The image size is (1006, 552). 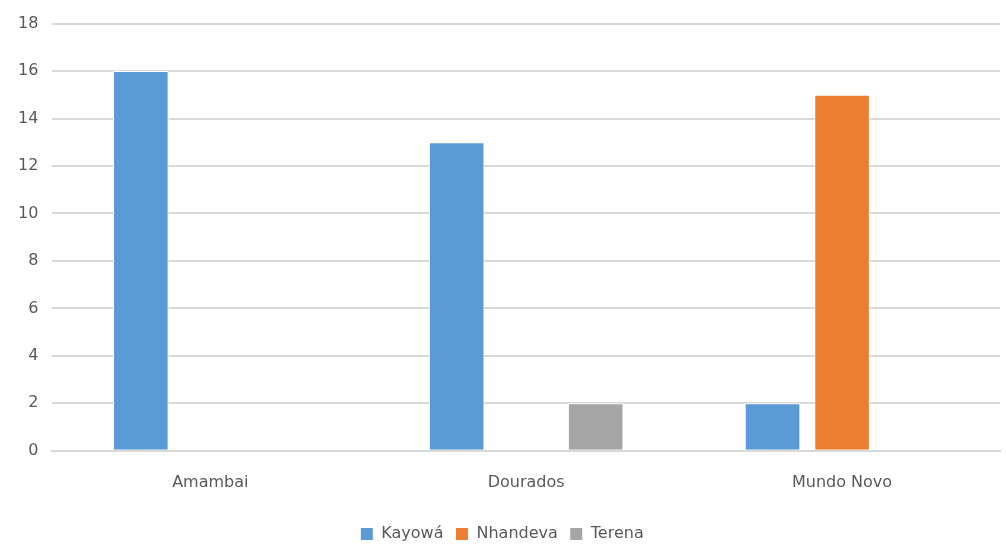 I want to click on y-tick-label: 10, so click(x=28, y=212).